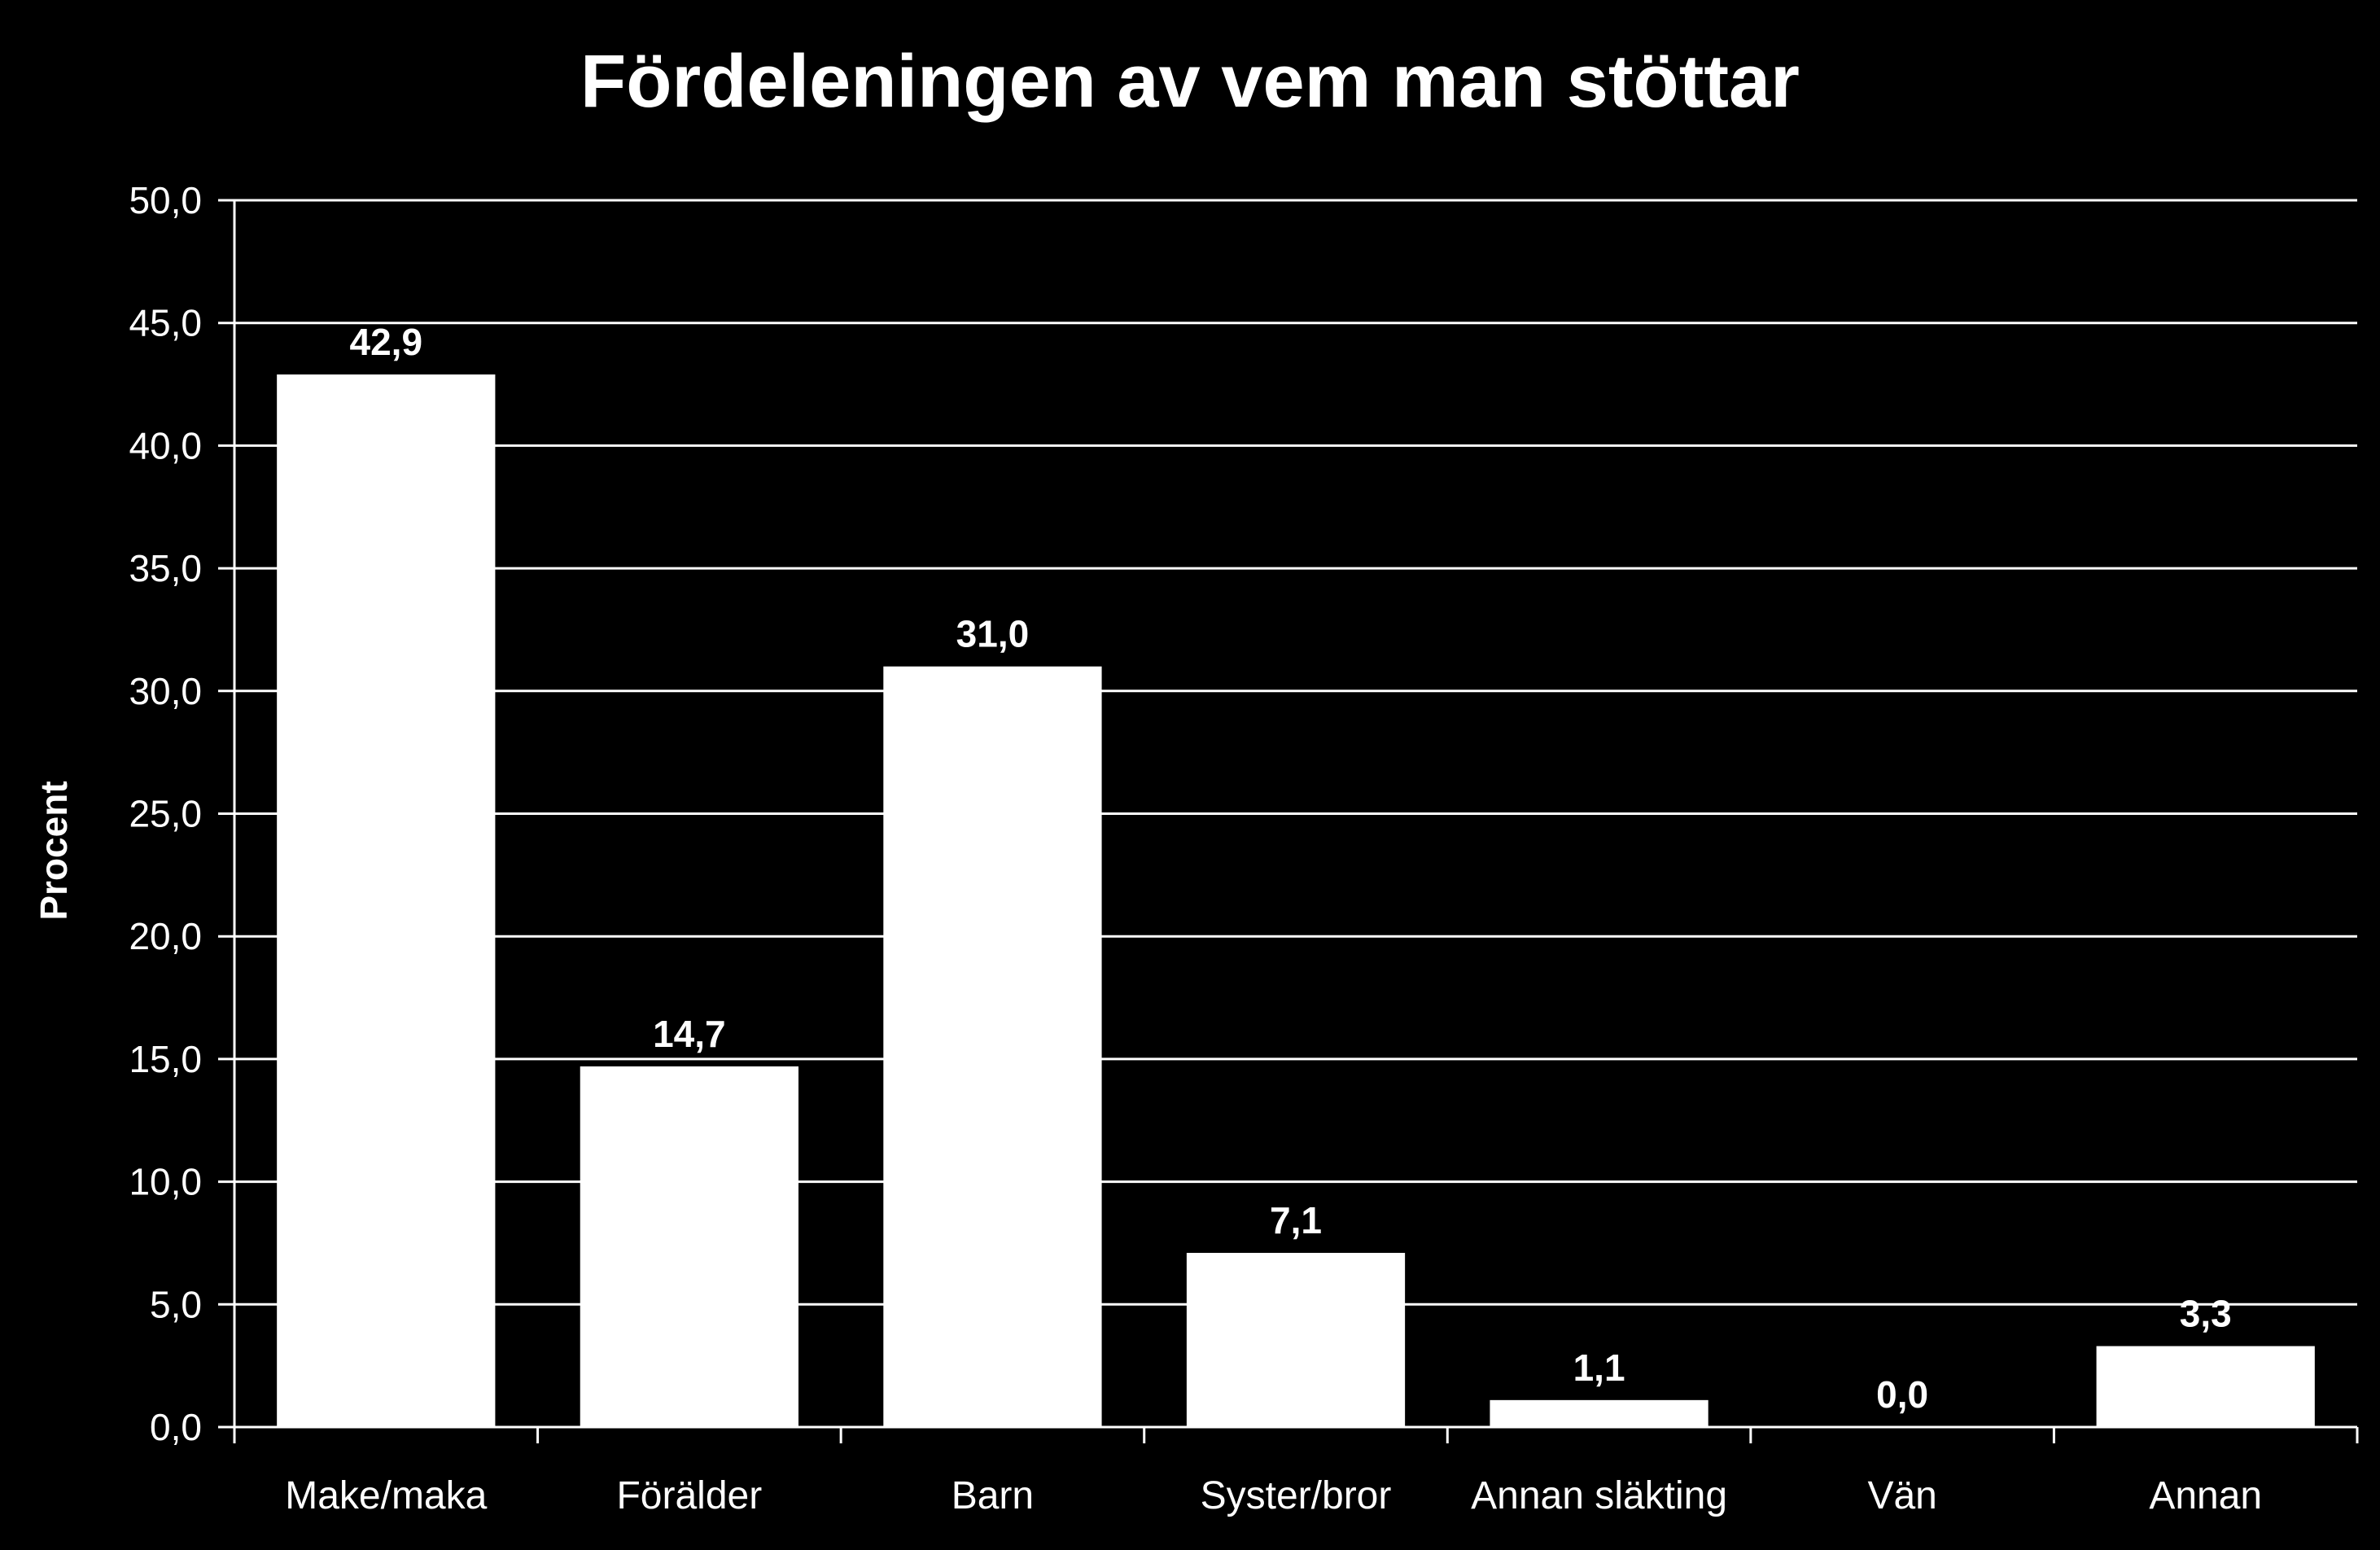  Describe the element at coordinates (2206, 1314) in the screenshot. I see `bar-value-label: 3,3` at that location.